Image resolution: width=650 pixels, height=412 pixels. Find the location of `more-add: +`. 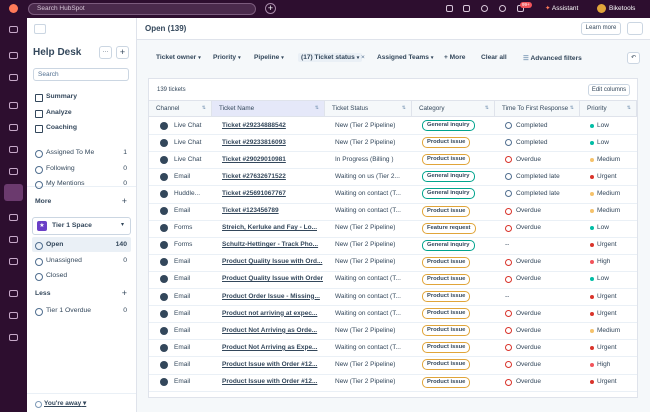

more-add: + is located at coordinates (124, 201).